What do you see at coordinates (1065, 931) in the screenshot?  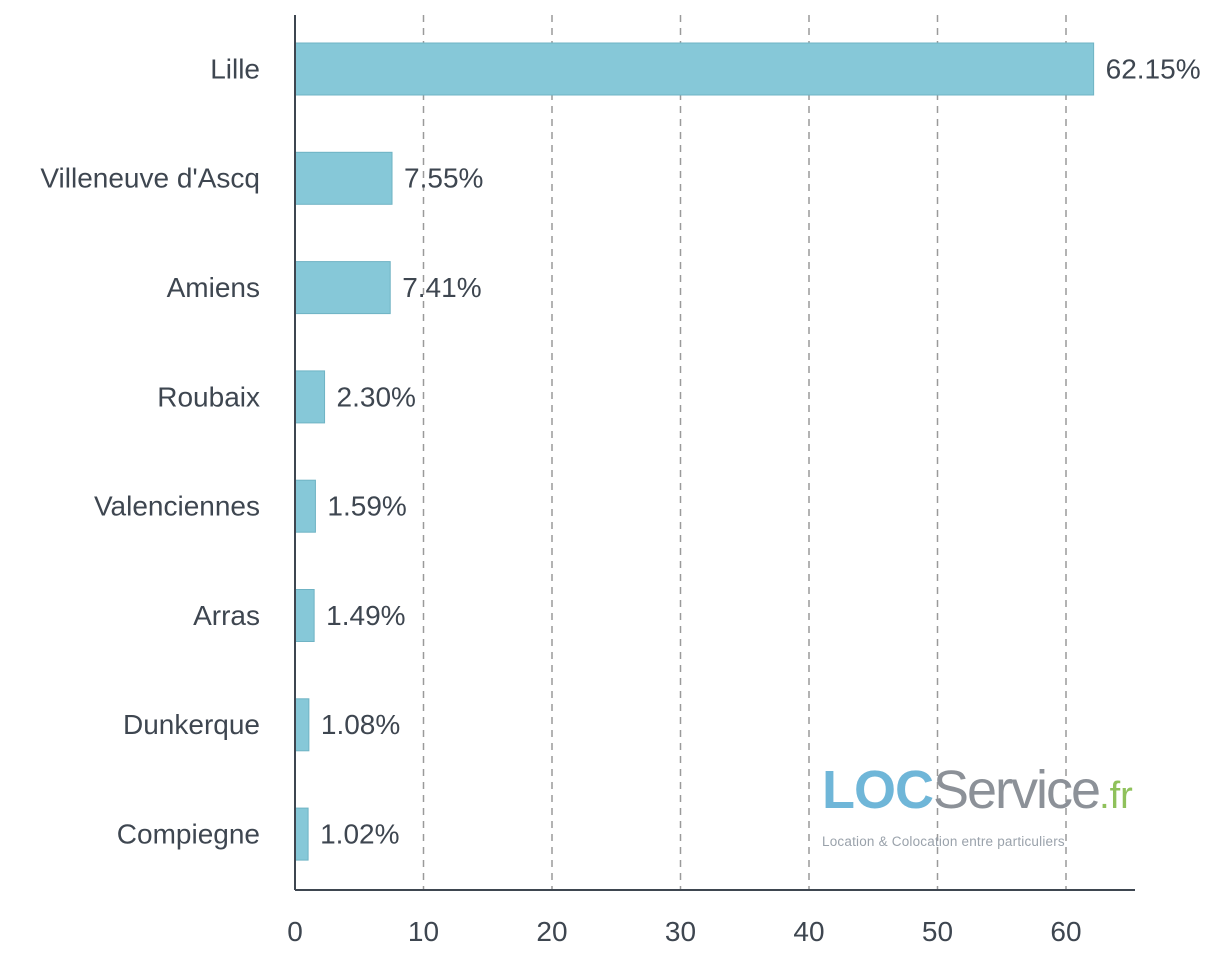 I see `x-tick-label: 60` at bounding box center [1065, 931].